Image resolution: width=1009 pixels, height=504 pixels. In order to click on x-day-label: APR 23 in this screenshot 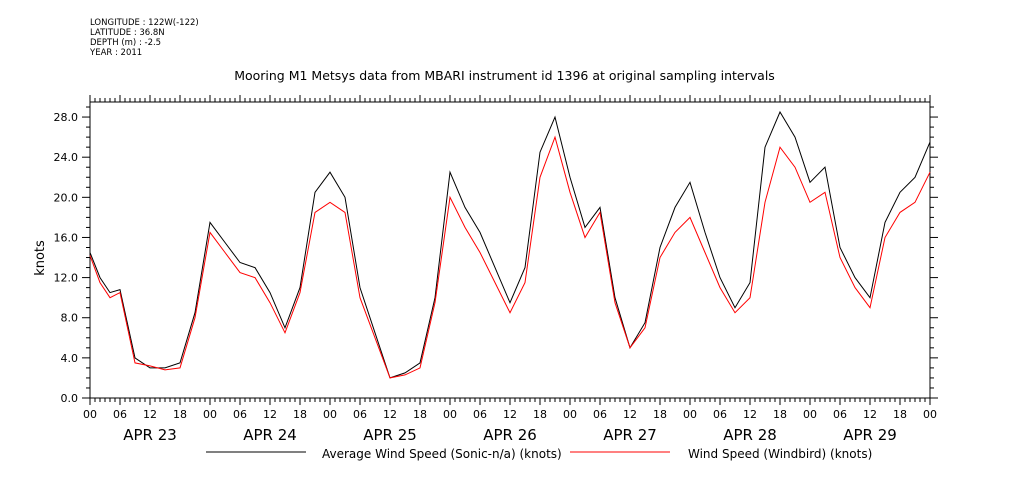, I will do `click(150, 435)`.